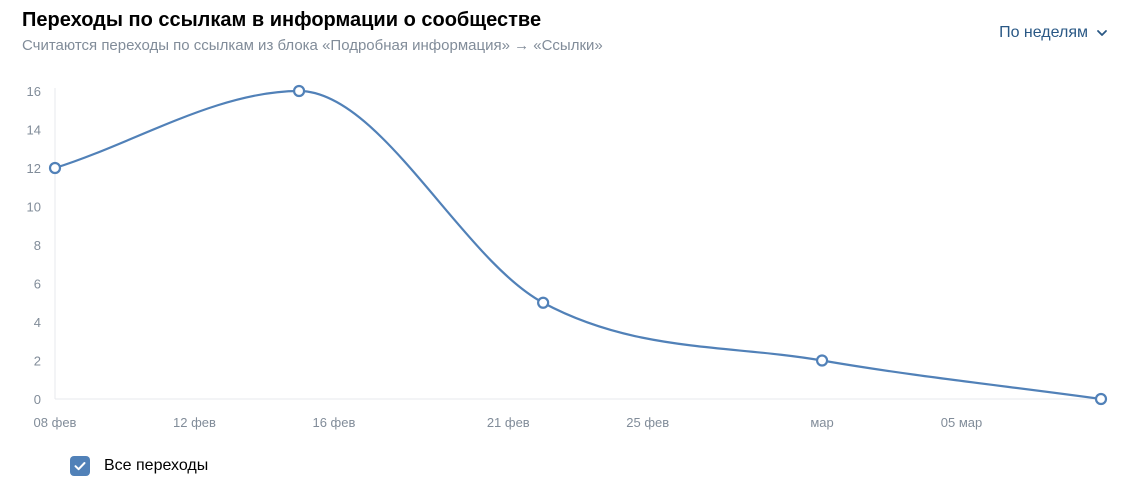 The image size is (1122, 484). Describe the element at coordinates (333, 422) in the screenshot. I see `x-tick-label: 16 фев` at that location.